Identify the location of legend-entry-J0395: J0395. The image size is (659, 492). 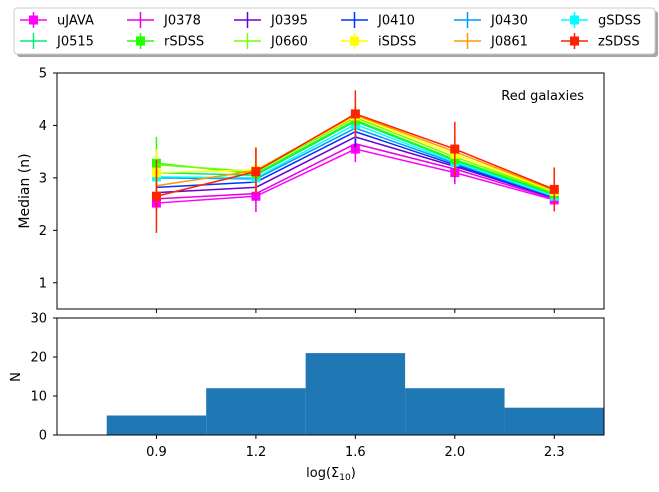
(271, 20).